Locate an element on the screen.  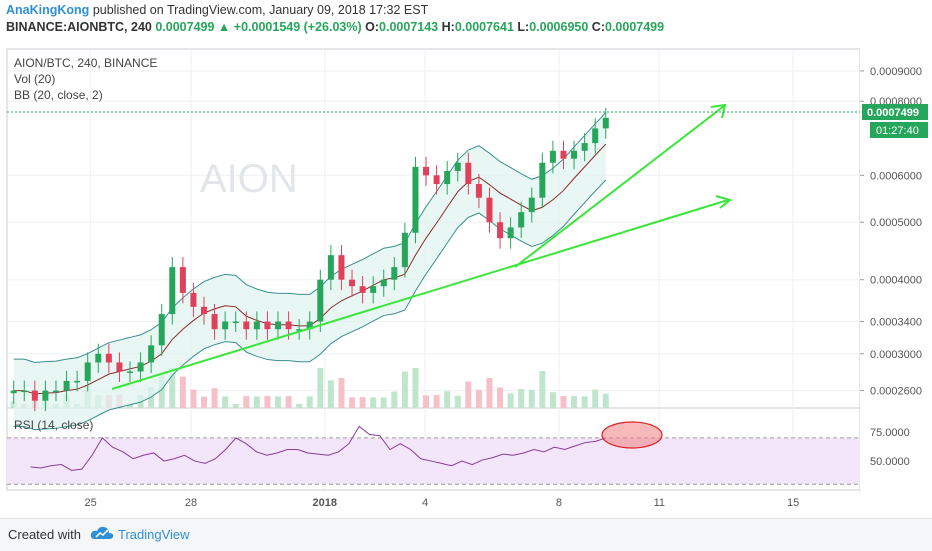
price-badge-text: 0.0007499 is located at coordinates (893, 113).